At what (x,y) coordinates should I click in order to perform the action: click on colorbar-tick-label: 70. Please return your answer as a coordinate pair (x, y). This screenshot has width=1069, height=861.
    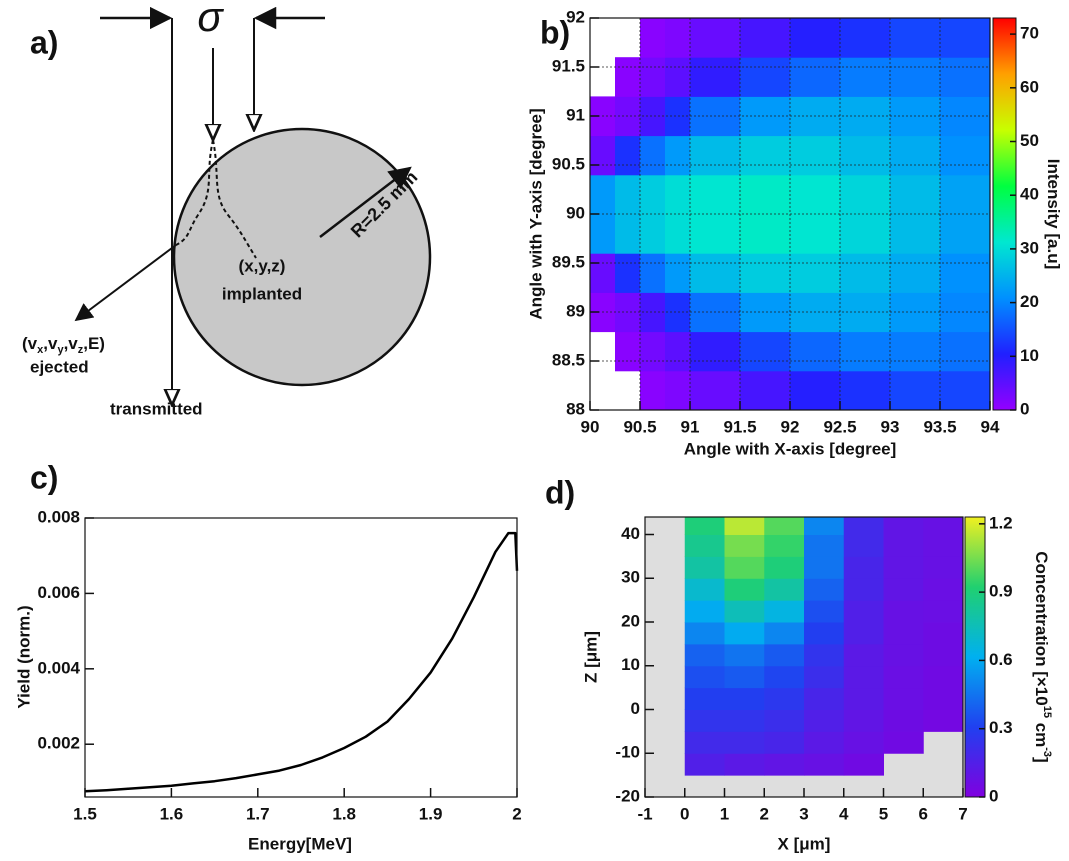
    Looking at the image, I should click on (1029, 33).